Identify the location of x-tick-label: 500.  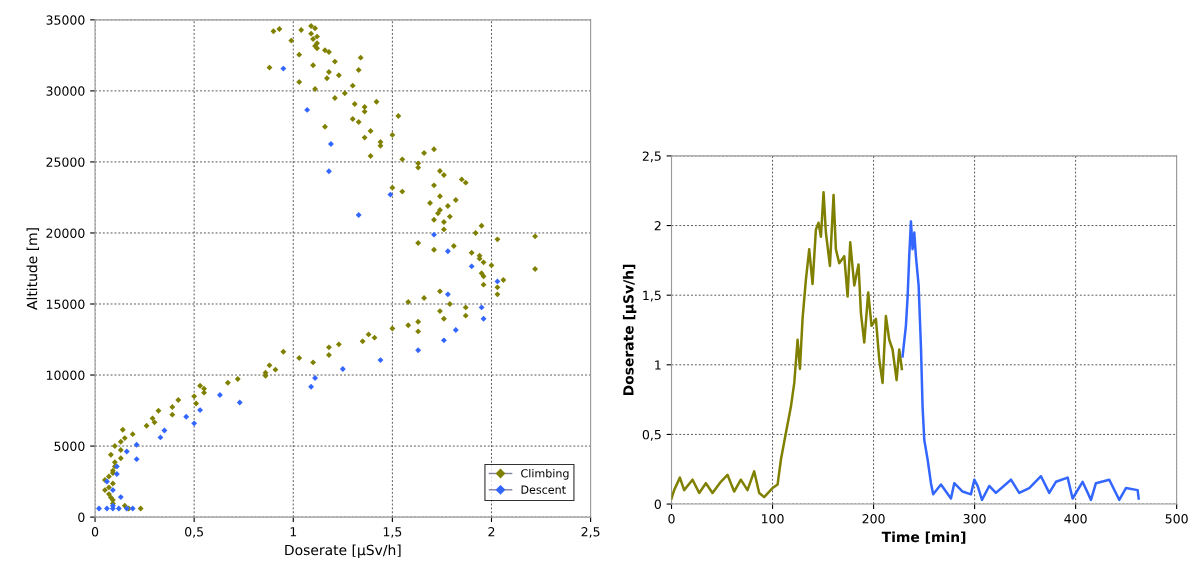
(1176, 519).